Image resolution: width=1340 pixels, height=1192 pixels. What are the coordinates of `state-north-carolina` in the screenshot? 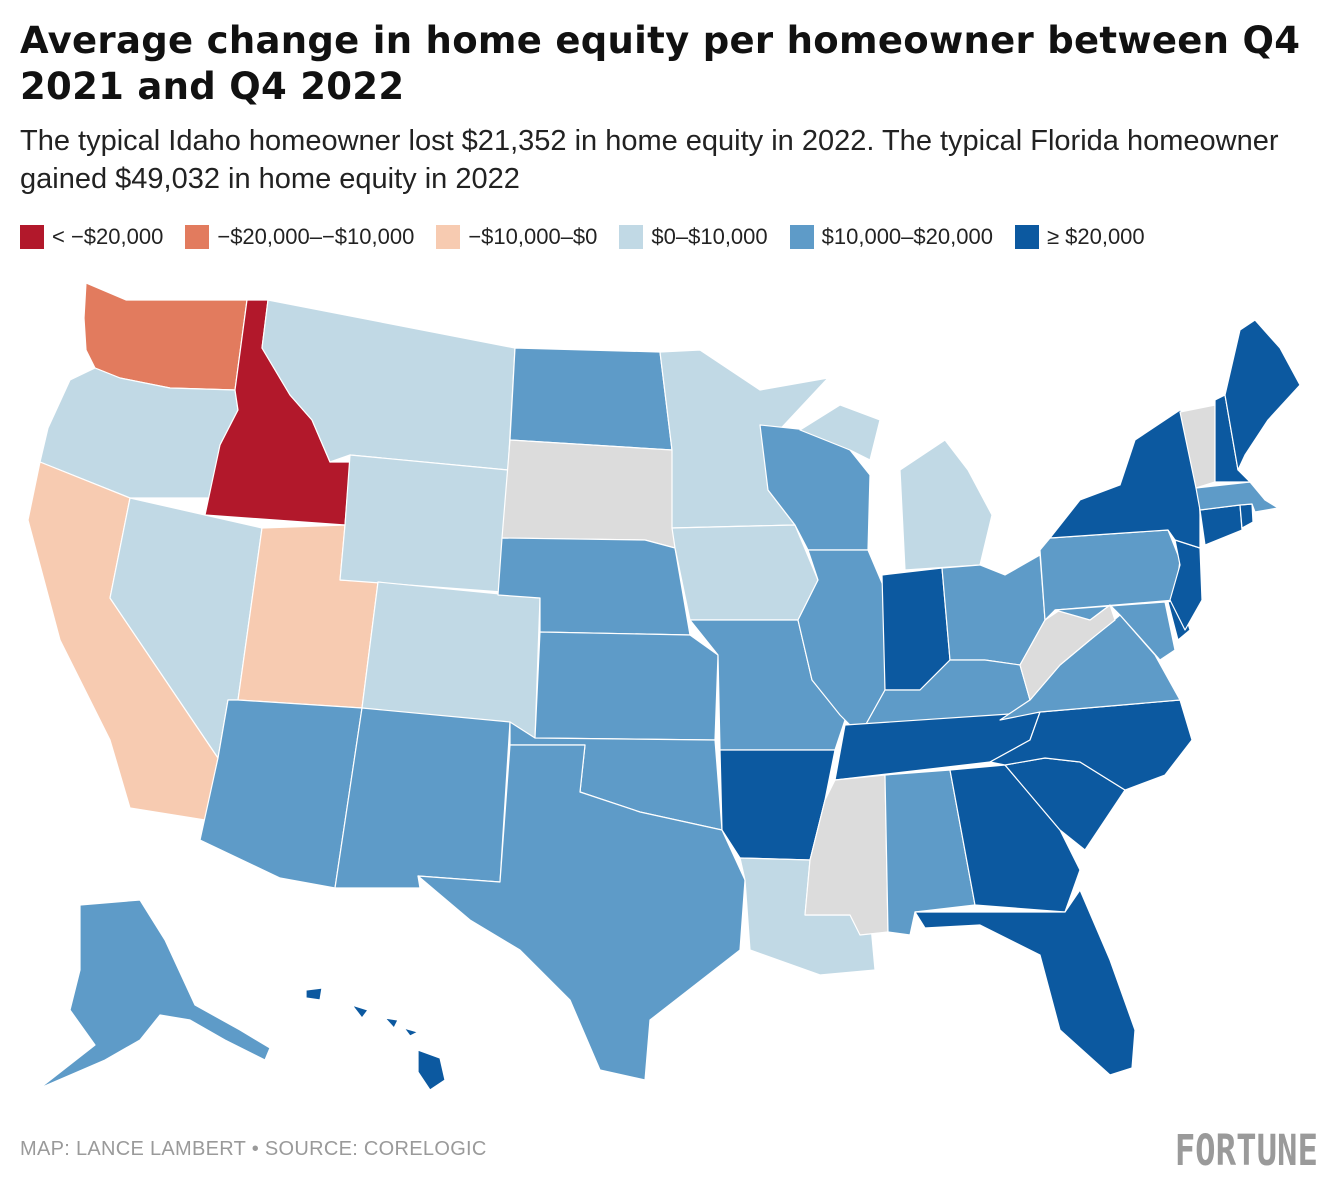 It's located at (1091, 745).